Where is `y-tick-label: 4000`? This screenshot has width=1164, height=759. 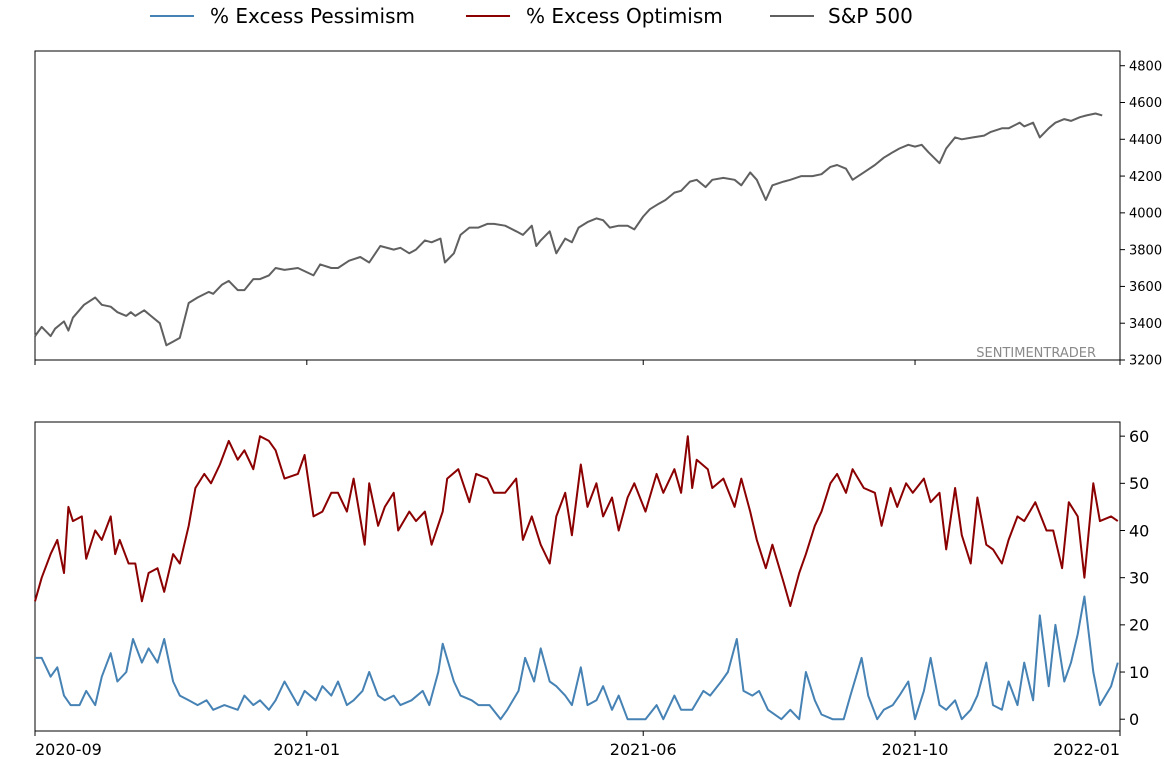 y-tick-label: 4000 is located at coordinates (1145, 214).